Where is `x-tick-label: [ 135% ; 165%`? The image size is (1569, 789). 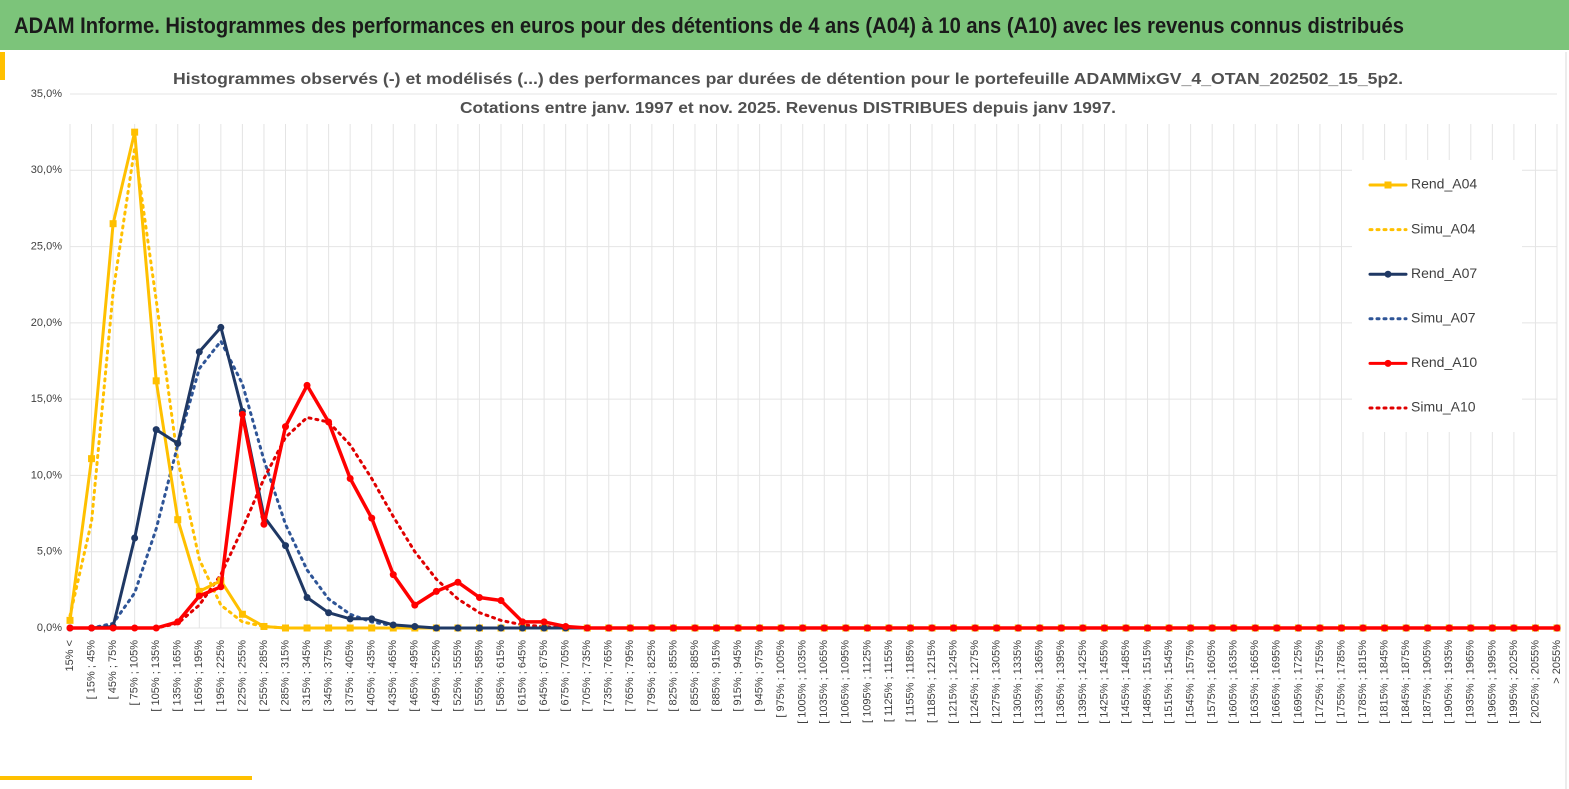
x-tick-label: [ 135% ; 165% is located at coordinates (178, 676).